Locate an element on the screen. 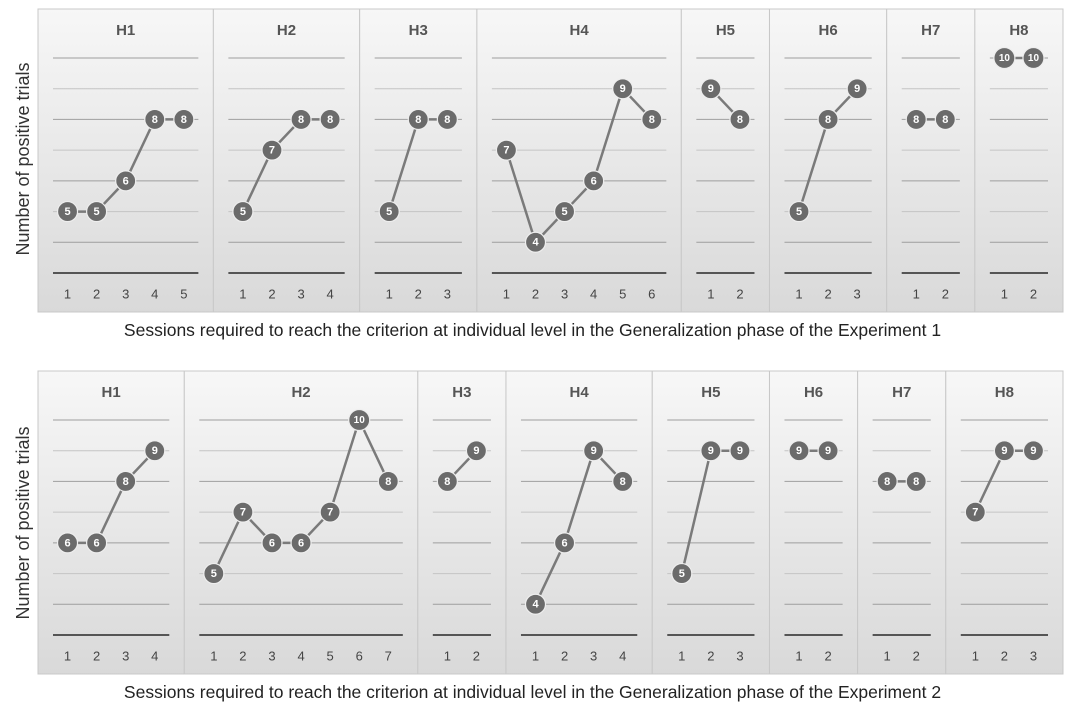 This screenshot has height=703, width=1065. x-tick-label: 7 is located at coordinates (388, 655).